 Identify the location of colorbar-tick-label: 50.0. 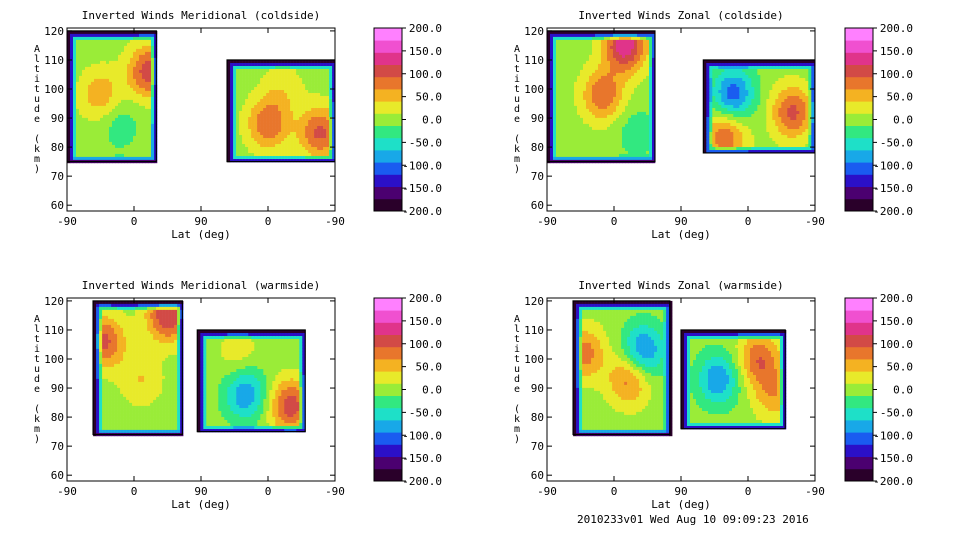
(900, 97).